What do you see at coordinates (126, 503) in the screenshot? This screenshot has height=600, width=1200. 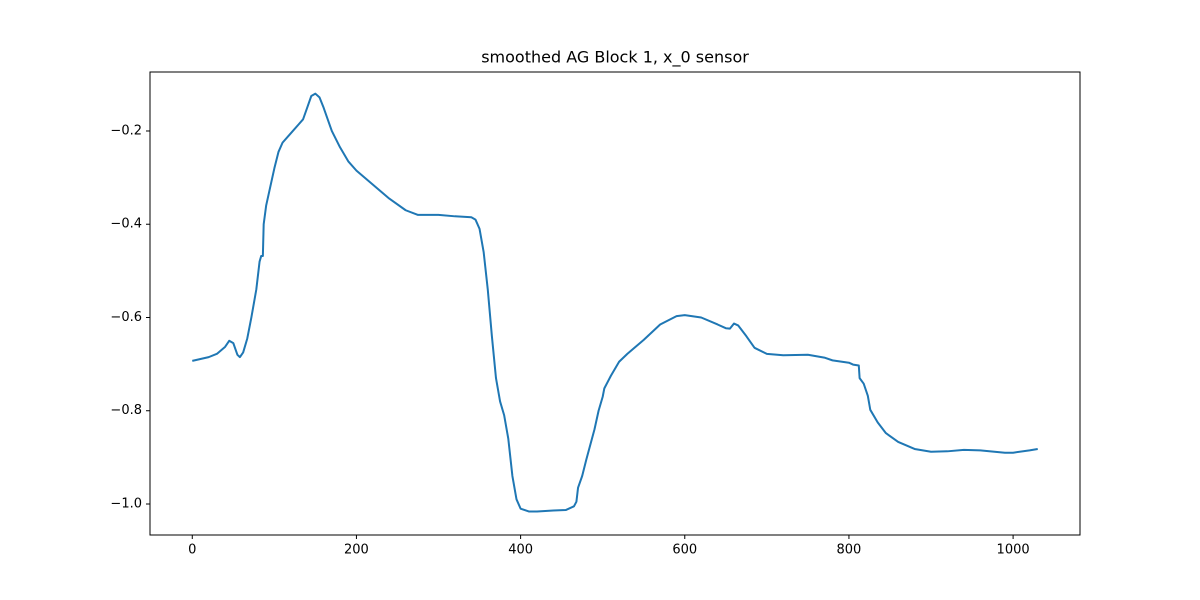 I see `y-tick-label: −1.0` at bounding box center [126, 503].